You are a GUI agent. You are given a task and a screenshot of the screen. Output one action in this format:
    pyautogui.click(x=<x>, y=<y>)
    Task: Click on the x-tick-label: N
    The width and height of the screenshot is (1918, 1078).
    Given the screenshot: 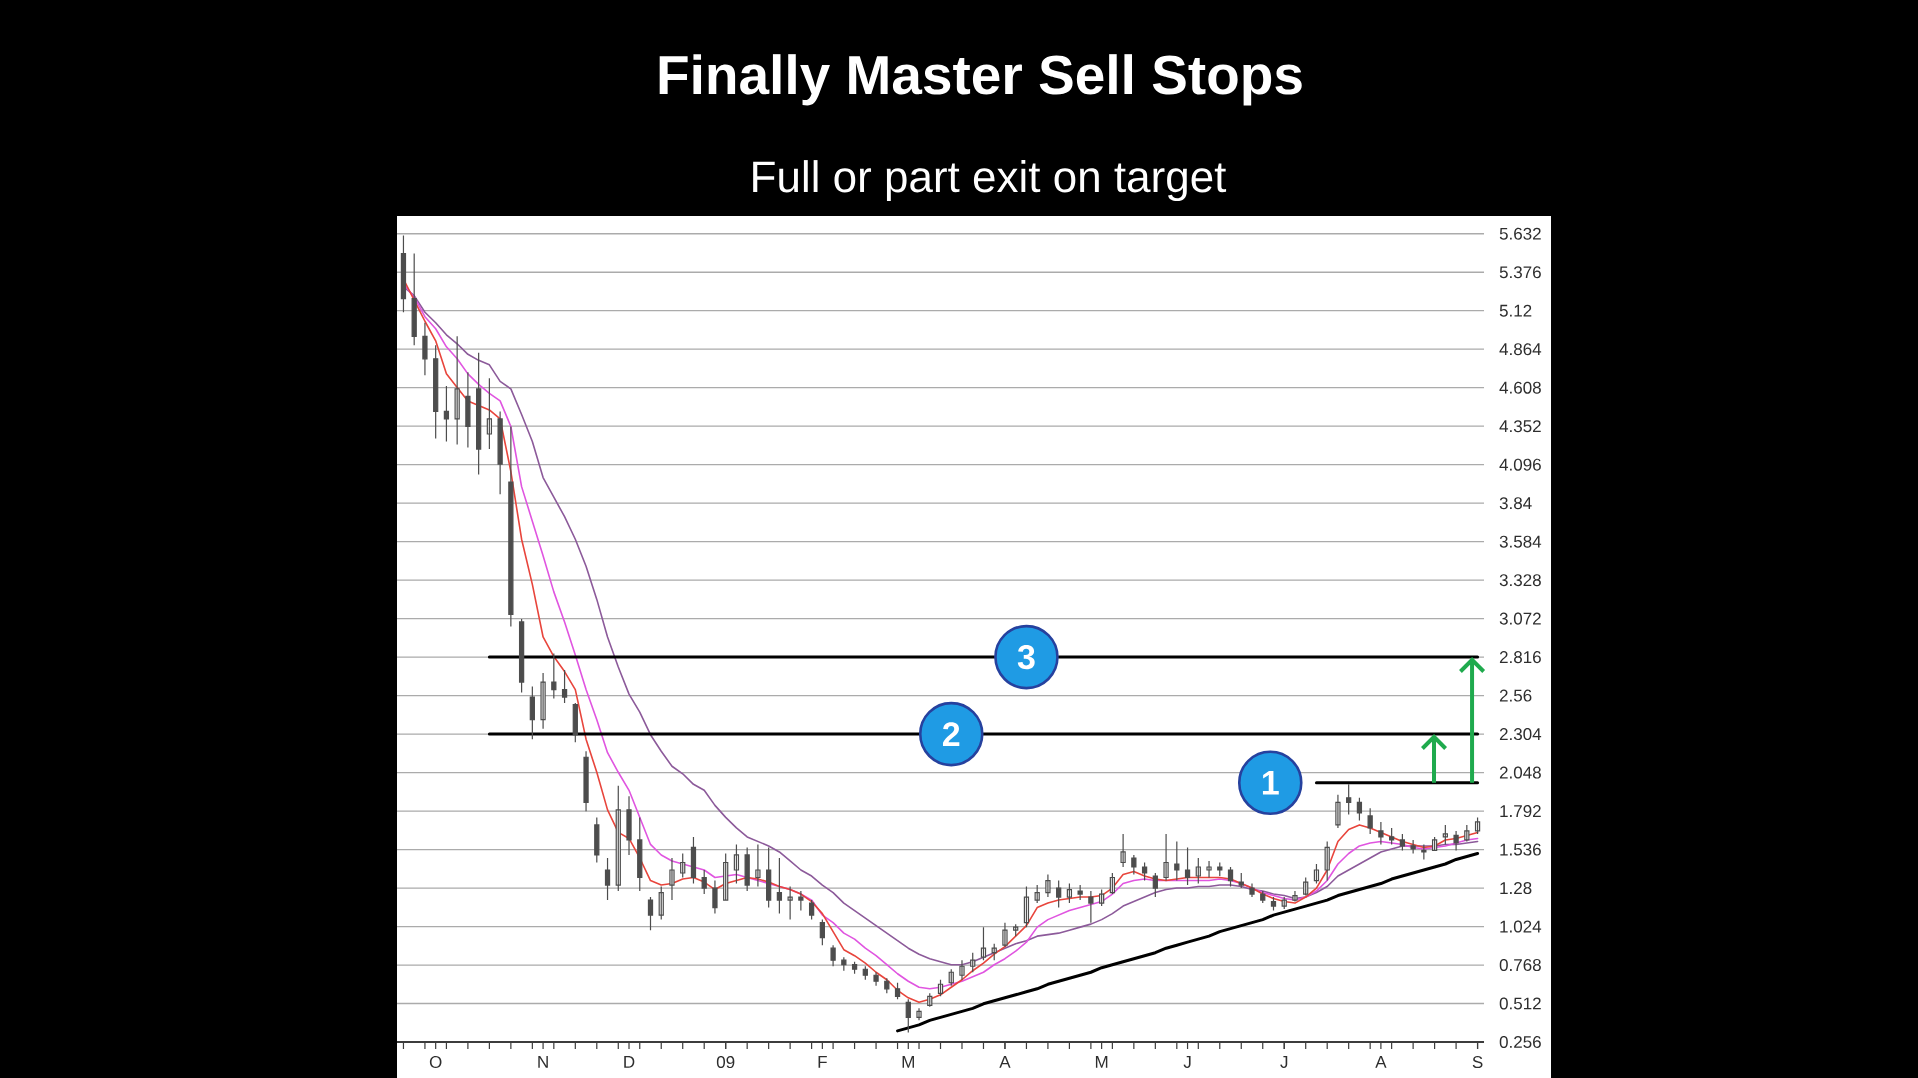 What is the action you would take?
    pyautogui.click(x=543, y=1062)
    